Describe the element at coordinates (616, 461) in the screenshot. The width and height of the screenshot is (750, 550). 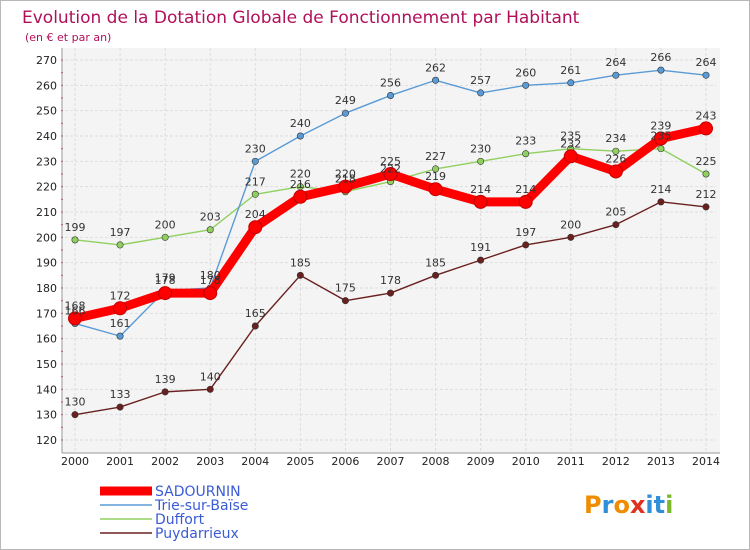
I see `x-tick-label: 2012` at that location.